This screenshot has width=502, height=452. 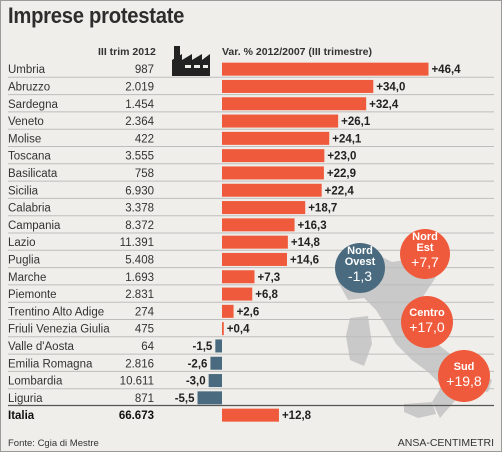 What do you see at coordinates (147, 347) in the screenshot?
I see `region-count: 64` at bounding box center [147, 347].